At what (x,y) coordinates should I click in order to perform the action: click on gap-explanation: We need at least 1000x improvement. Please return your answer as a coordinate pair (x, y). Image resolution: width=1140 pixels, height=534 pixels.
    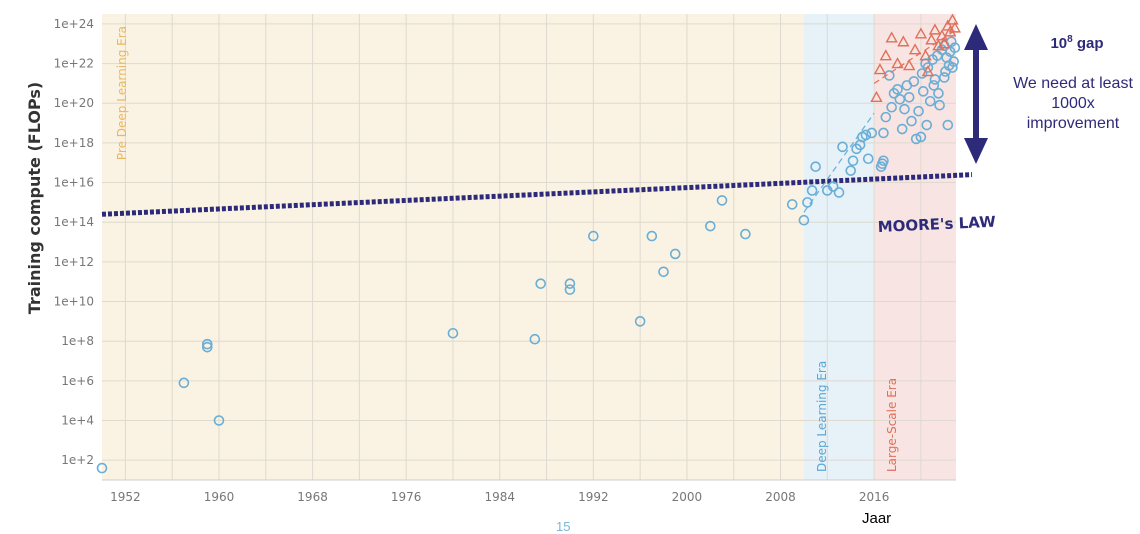
    Looking at the image, I should click on (1073, 103).